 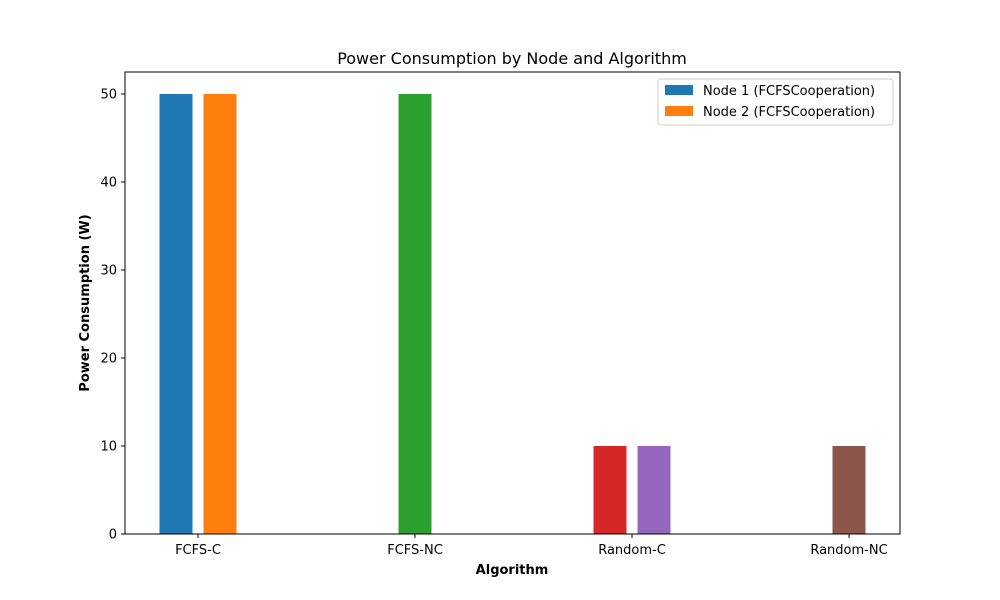 I want to click on y-axis-ticks: 0 10 20 30 40 50, so click(x=112, y=315).